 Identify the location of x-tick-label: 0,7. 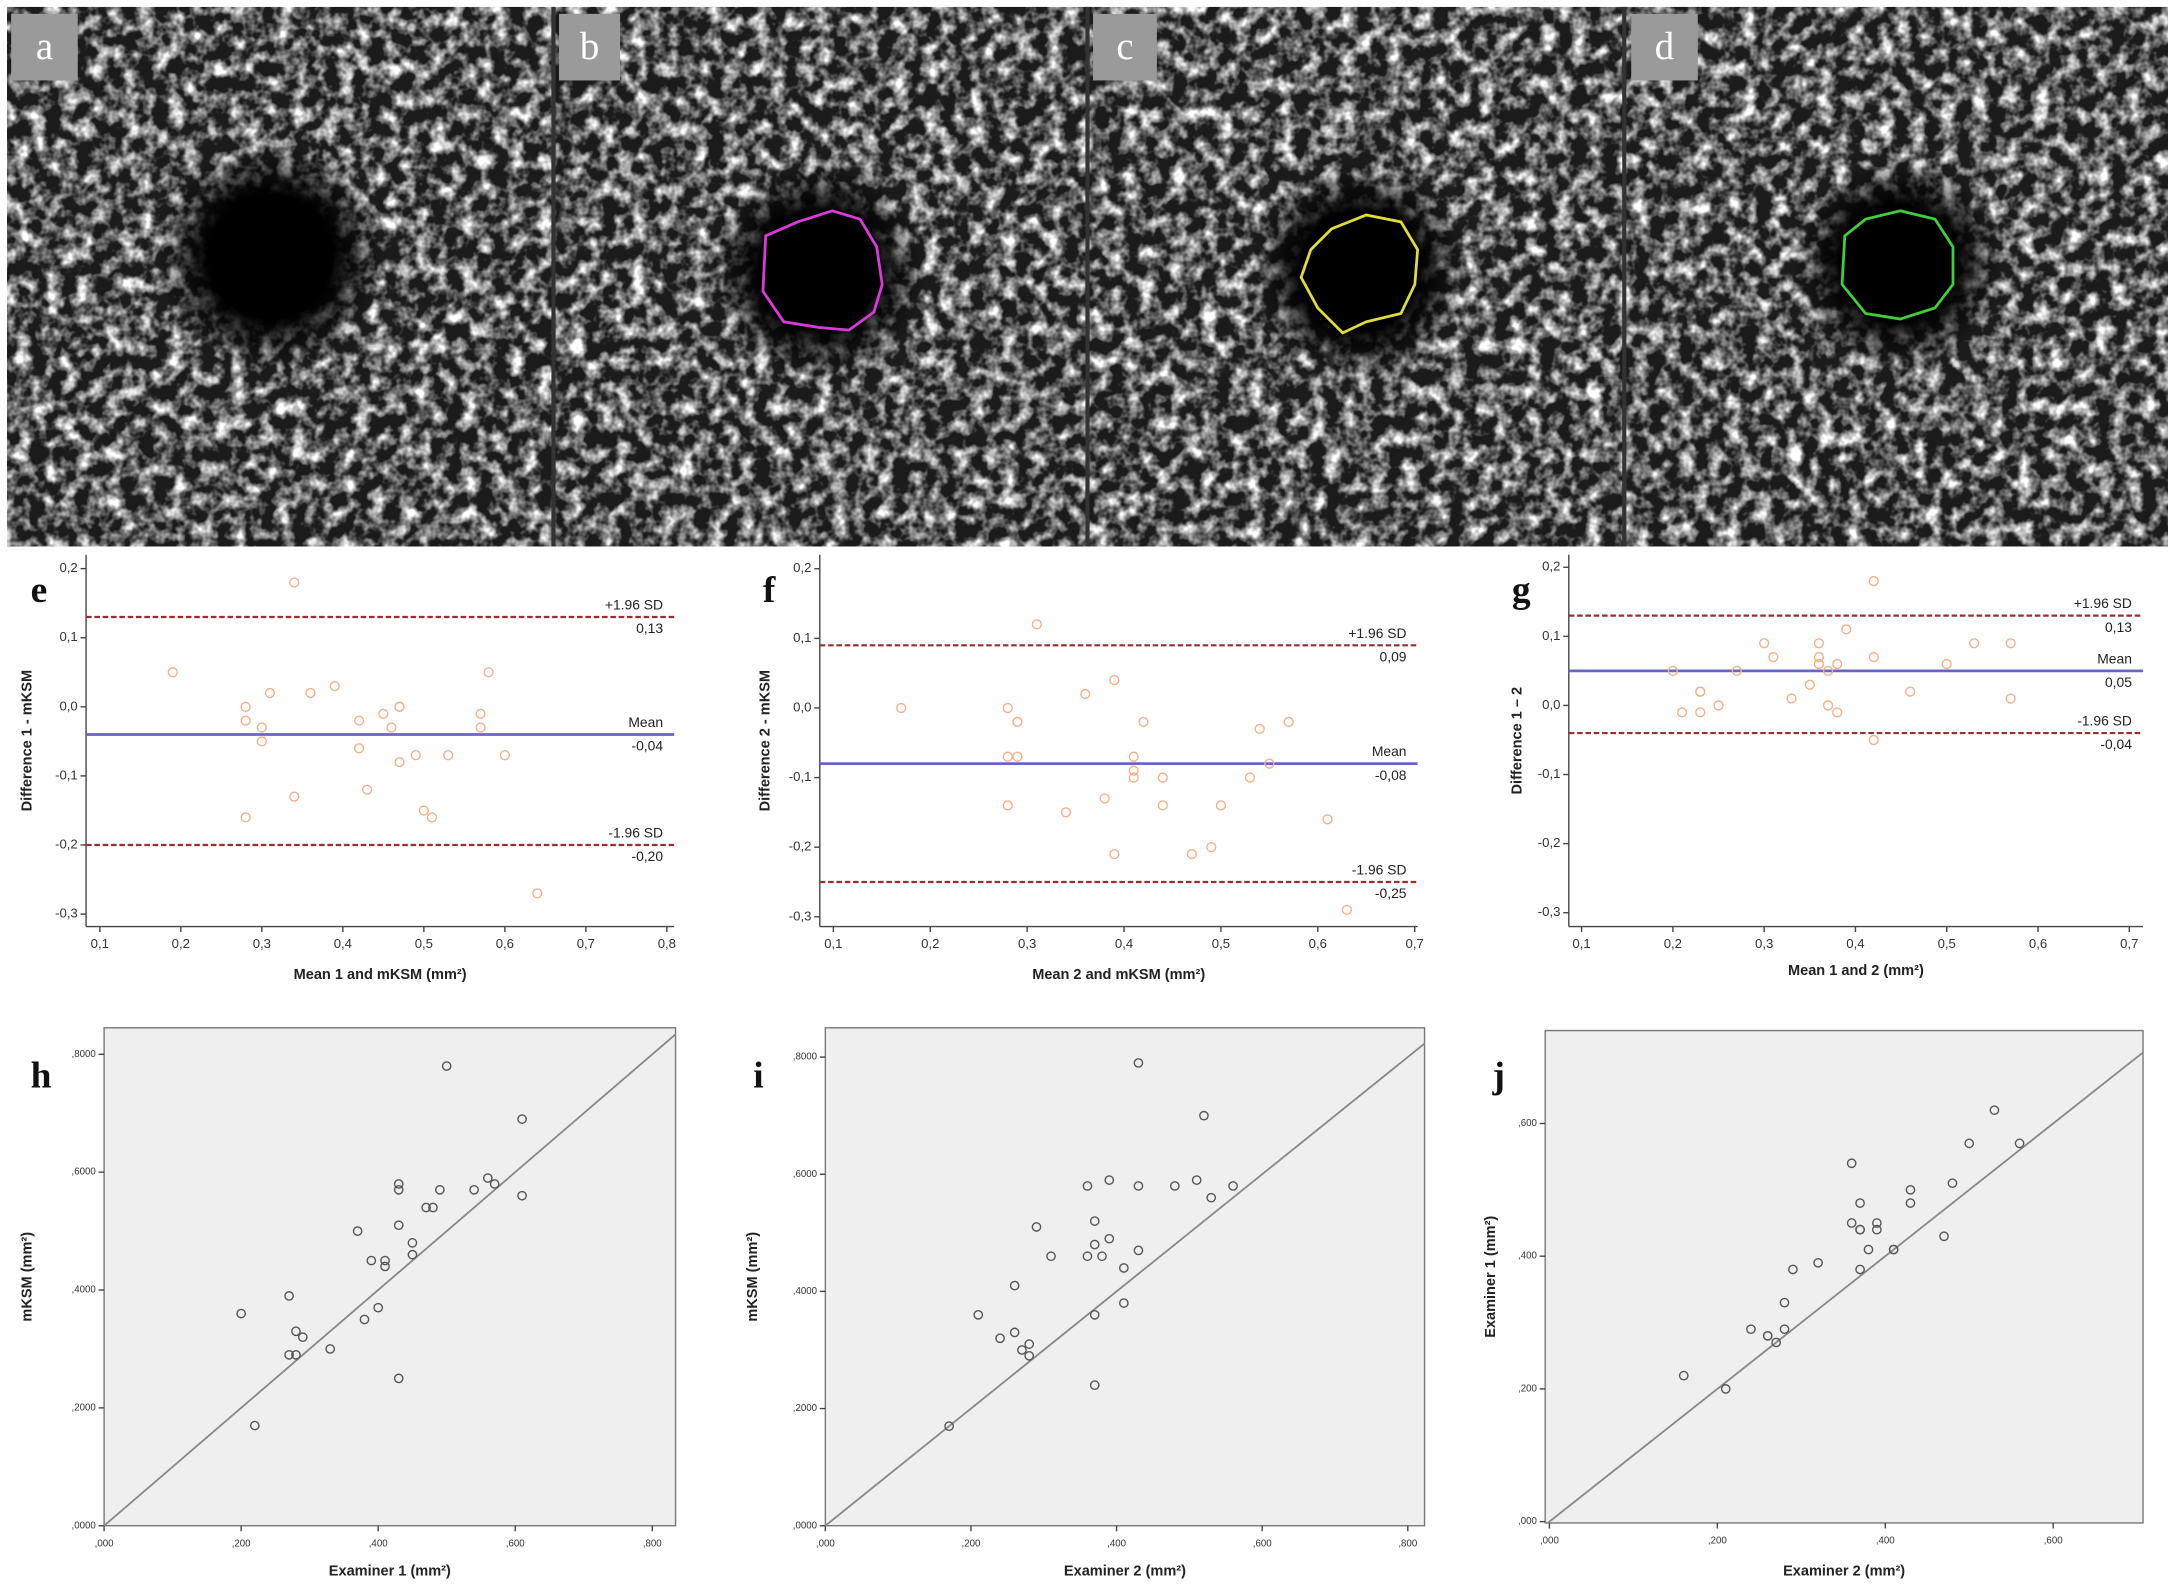
(586, 943).